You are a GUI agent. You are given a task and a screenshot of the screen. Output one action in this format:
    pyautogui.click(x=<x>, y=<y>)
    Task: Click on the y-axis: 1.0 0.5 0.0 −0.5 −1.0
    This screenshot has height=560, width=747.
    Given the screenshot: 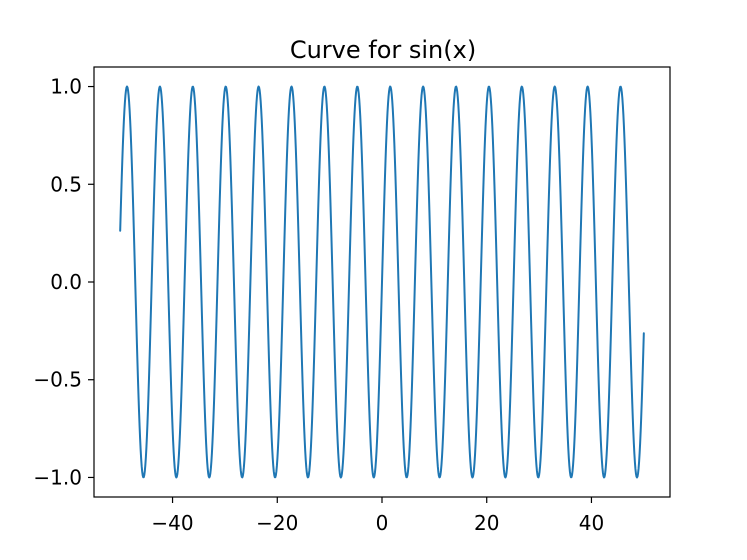 What is the action you would take?
    pyautogui.click(x=63, y=282)
    